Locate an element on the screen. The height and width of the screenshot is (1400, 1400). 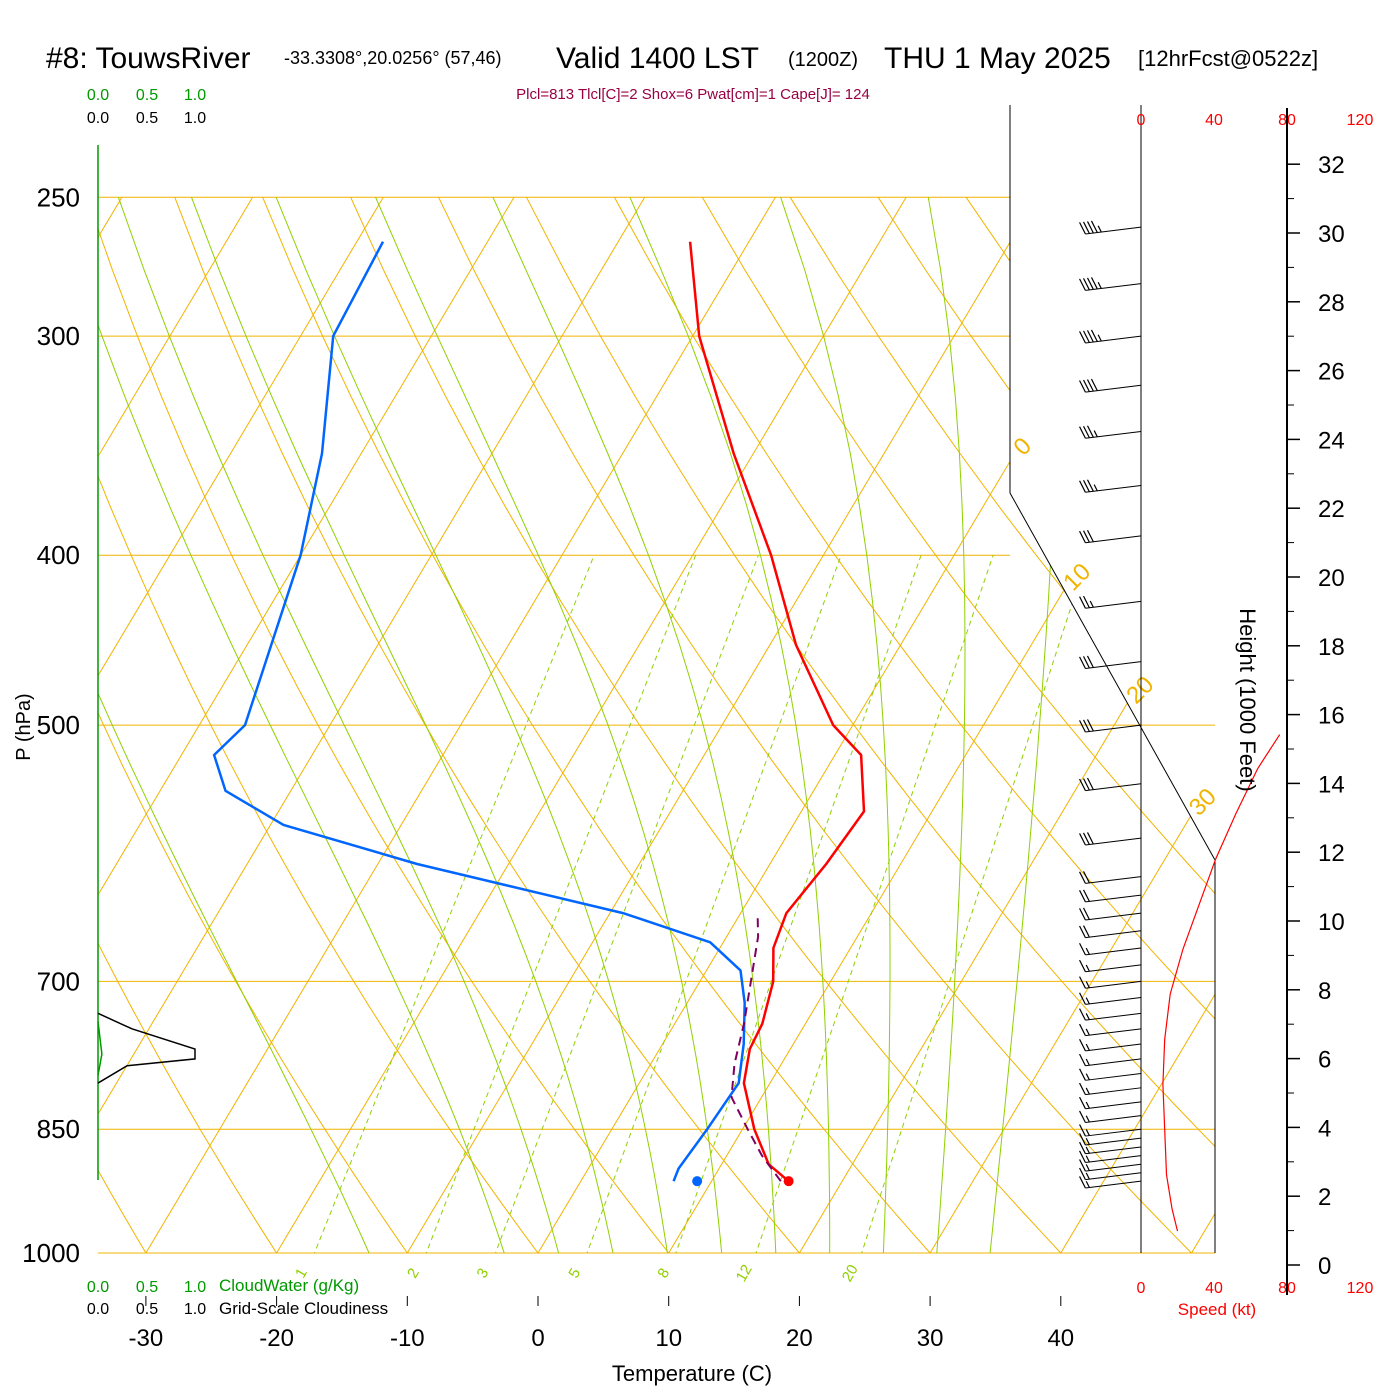
utc-time: (1200Z) is located at coordinates (823, 60).